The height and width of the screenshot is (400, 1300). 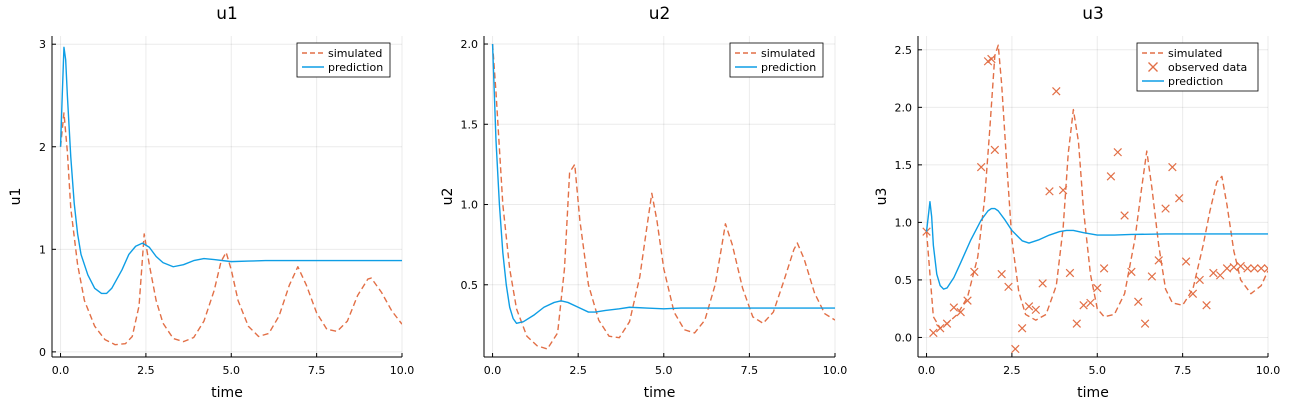 What do you see at coordinates (227, 14) in the screenshot?
I see `chart-title: u1` at bounding box center [227, 14].